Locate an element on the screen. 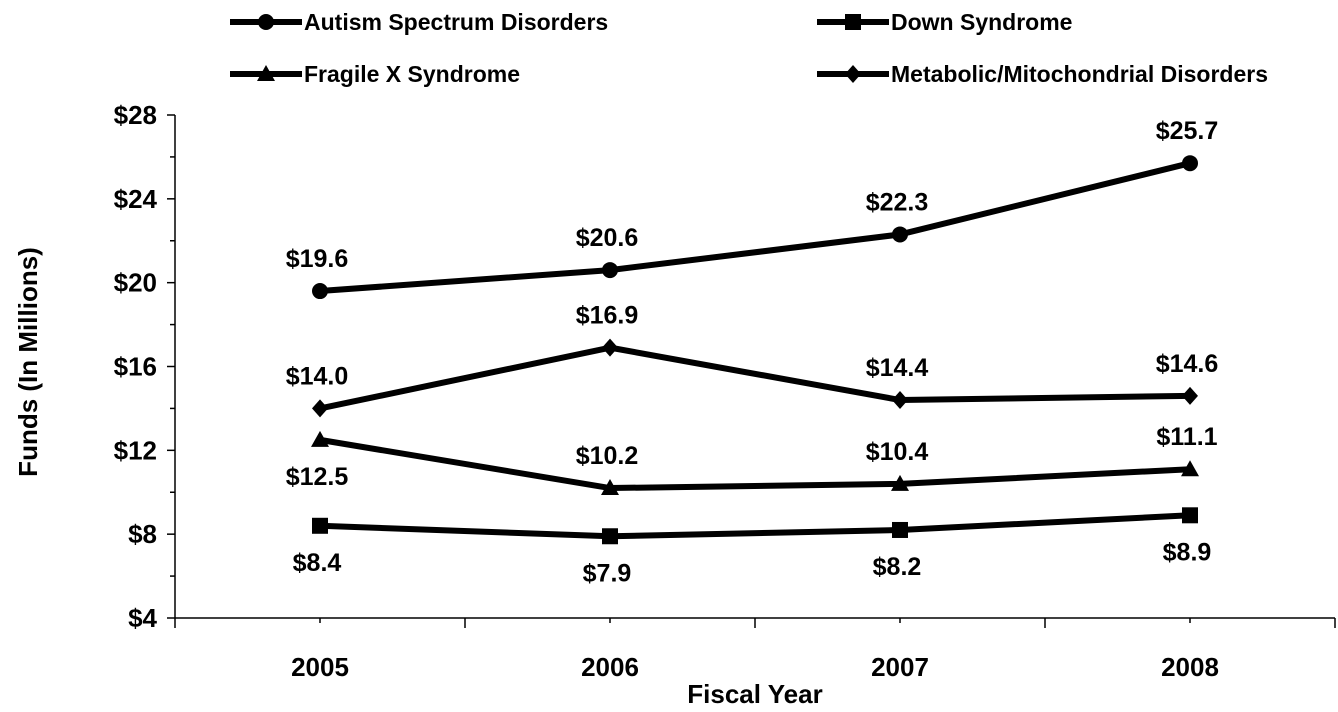  data-label-fragile-x-syndrome: $10.4 is located at coordinates (897, 452).